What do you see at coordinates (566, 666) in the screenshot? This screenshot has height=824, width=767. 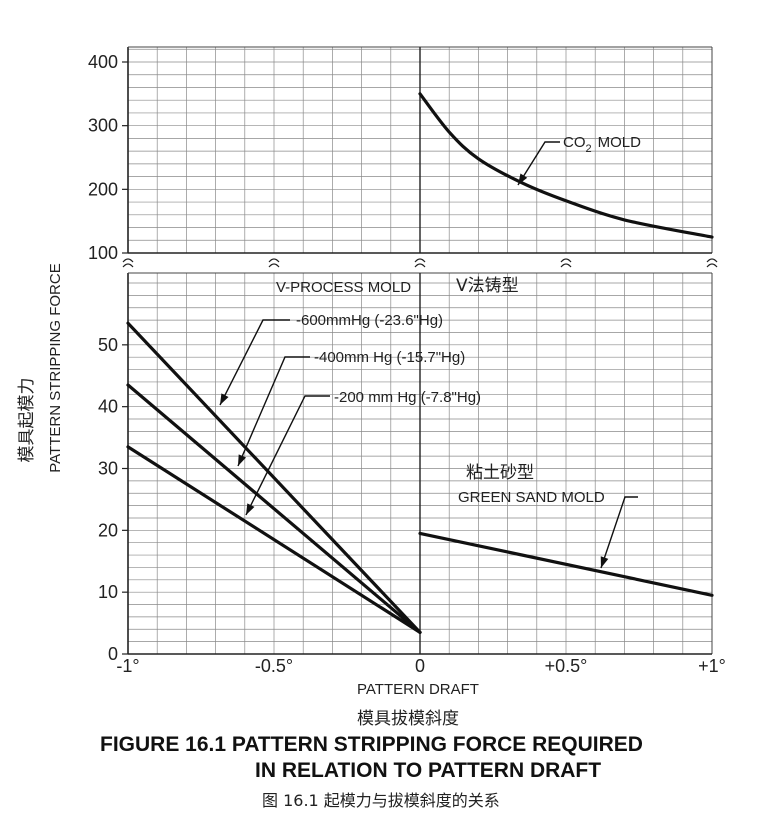 I see `x-tick-label: +0.5°` at bounding box center [566, 666].